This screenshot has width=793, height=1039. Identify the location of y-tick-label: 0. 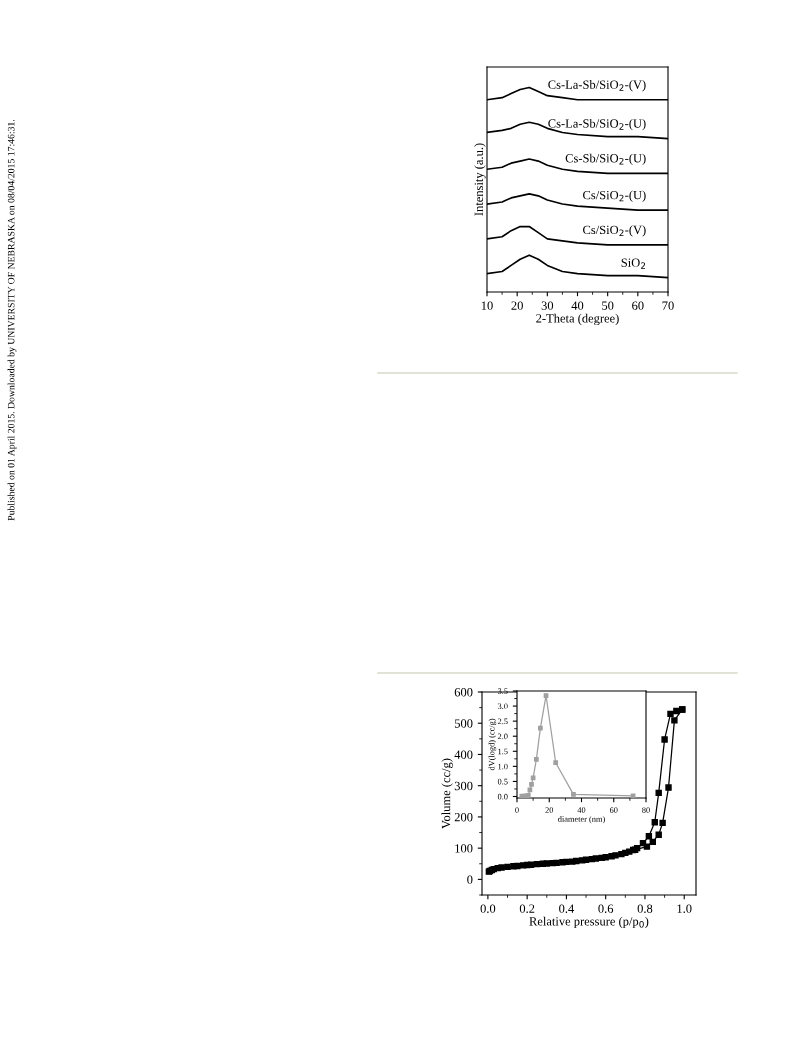
(470, 879).